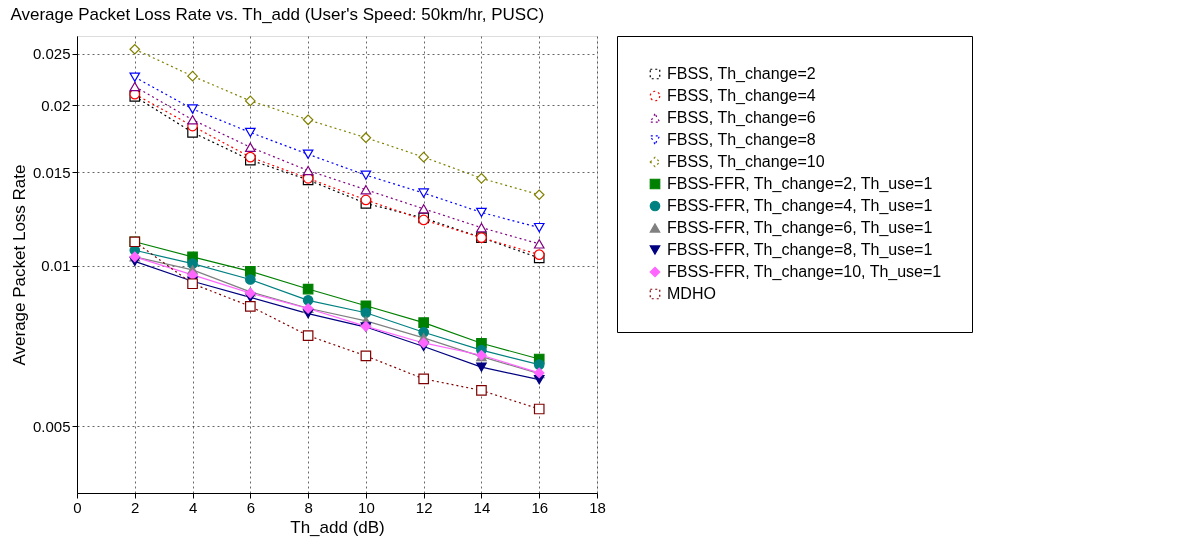 This screenshot has height=556, width=1192. Describe the element at coordinates (482, 507) in the screenshot. I see `x-tick-label: 14` at that location.